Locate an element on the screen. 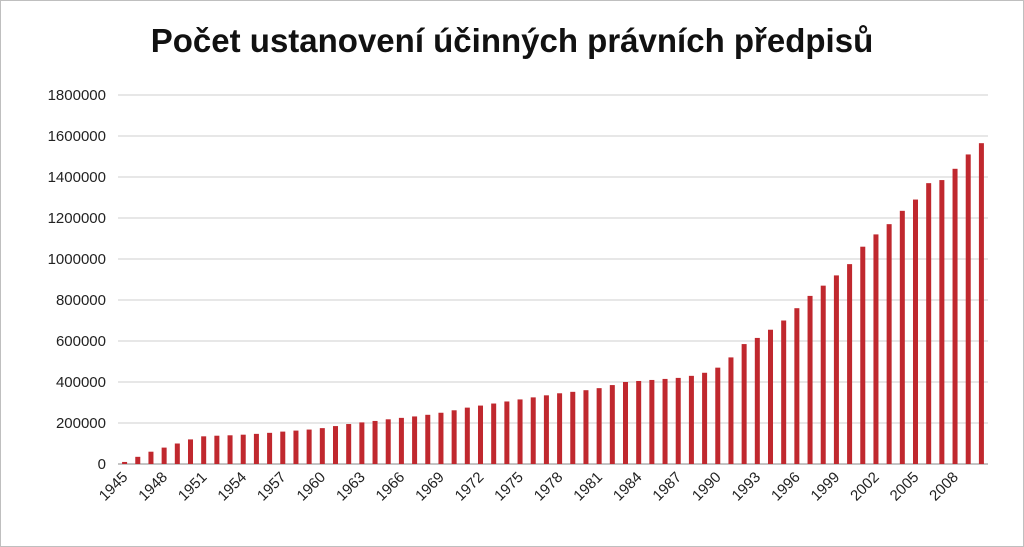  x-tick-label: 1963 is located at coordinates (351, 487).